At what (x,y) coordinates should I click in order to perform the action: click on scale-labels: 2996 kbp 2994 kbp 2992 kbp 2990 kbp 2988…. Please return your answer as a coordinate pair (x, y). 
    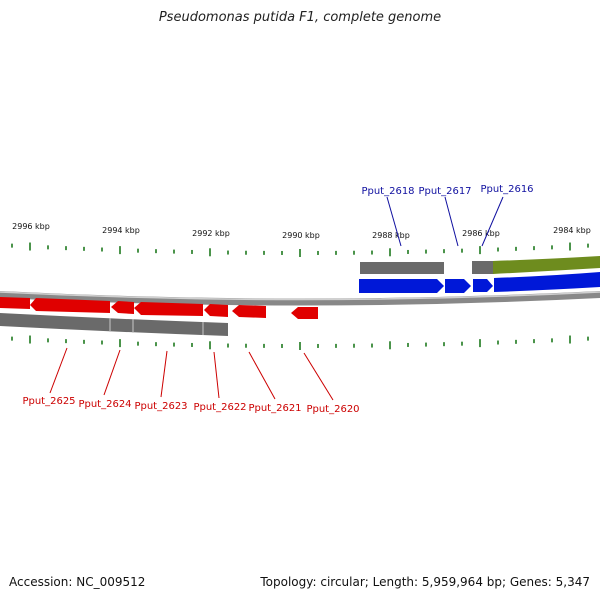
    Looking at the image, I should click on (301, 231).